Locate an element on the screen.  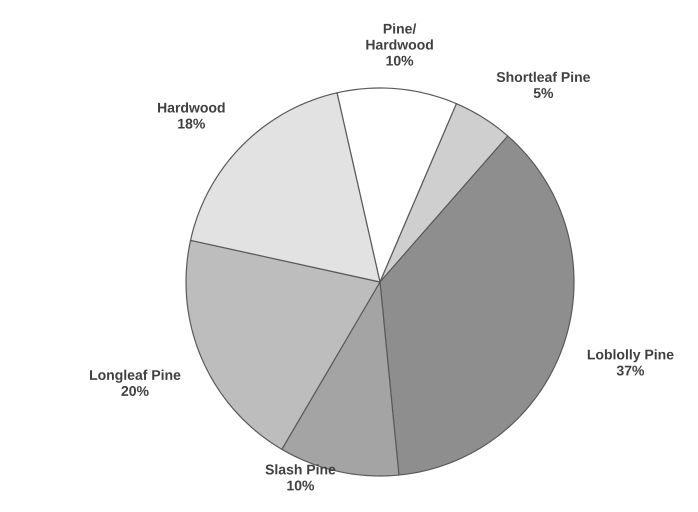
data-label: 5% is located at coordinates (544, 93).